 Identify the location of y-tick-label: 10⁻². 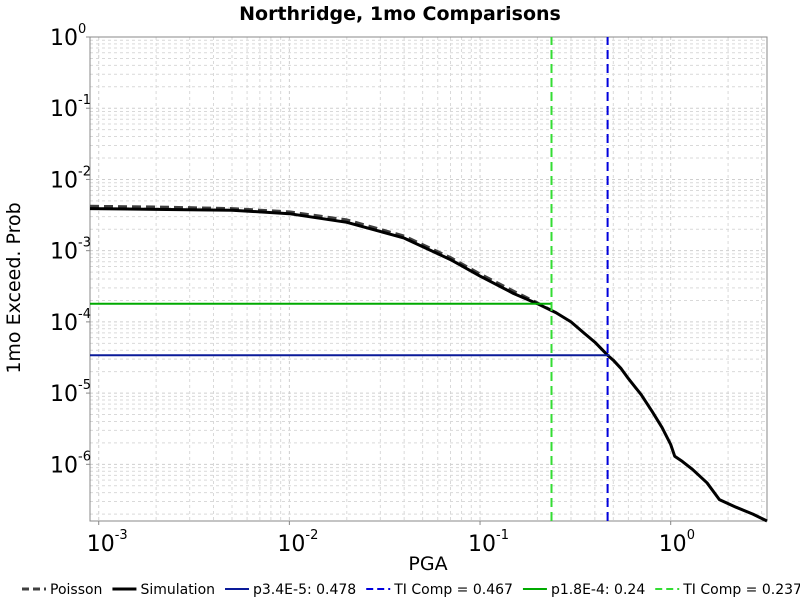
(70, 178).